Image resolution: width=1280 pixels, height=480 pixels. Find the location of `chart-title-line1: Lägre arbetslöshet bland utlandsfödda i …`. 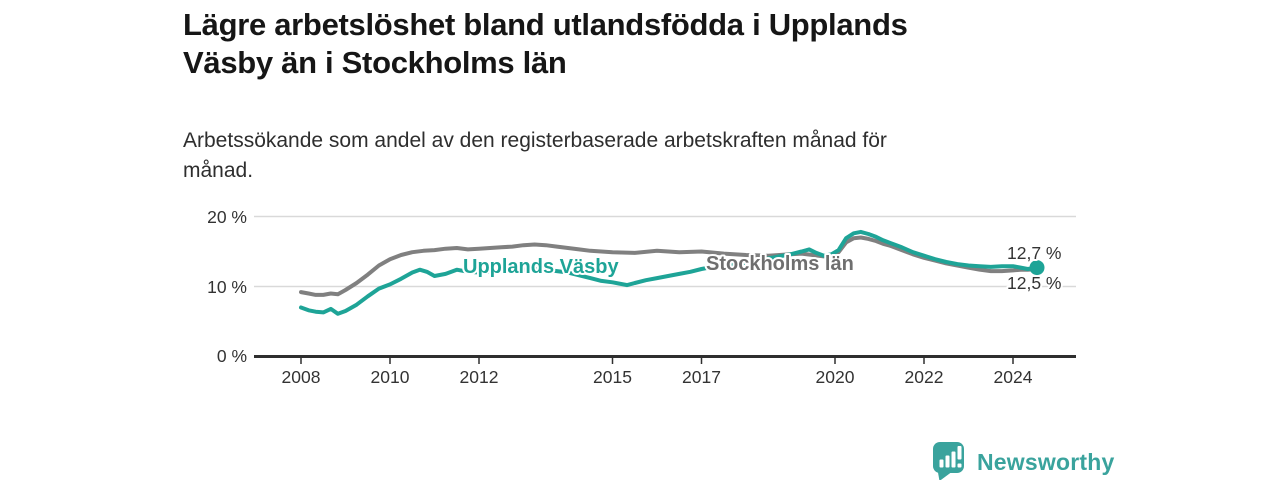

chart-title-line1: Lägre arbetslöshet bland utlandsfödda i … is located at coordinates (545, 24).